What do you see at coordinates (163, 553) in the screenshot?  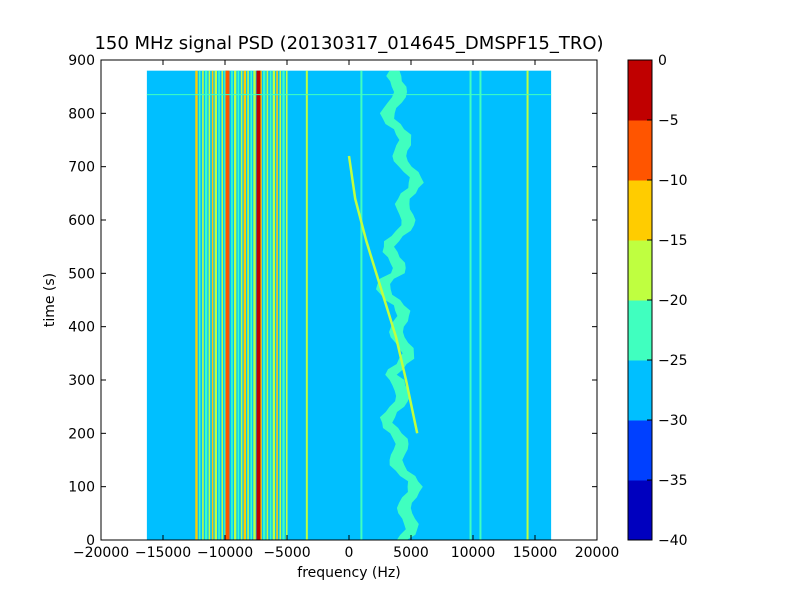 I see `x-tick-label: −15000` at bounding box center [163, 553].